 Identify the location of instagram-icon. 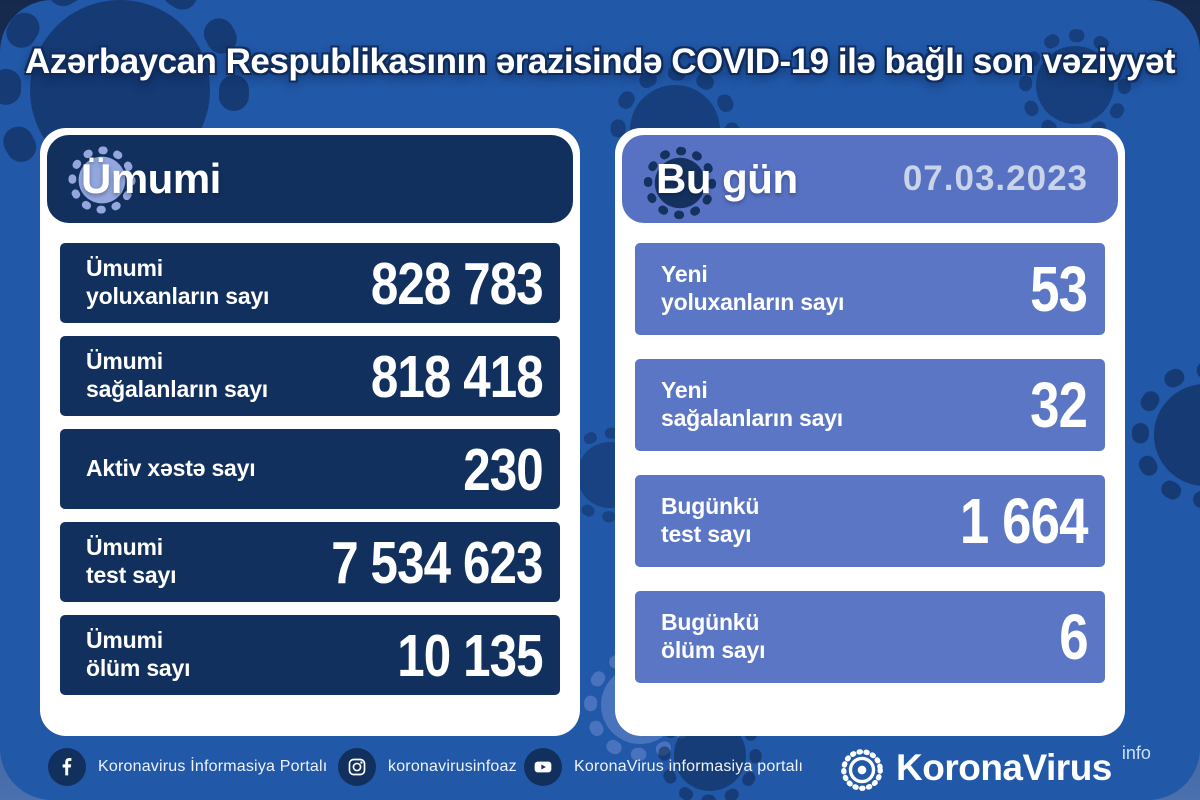
(357, 767).